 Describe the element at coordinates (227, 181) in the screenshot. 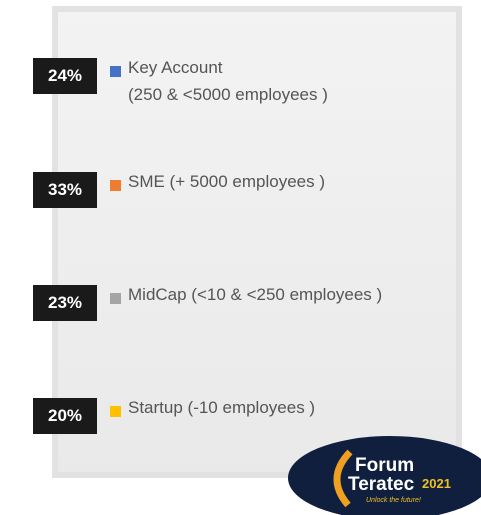

I see `legend-label: SME (+ 5000 employees )` at that location.